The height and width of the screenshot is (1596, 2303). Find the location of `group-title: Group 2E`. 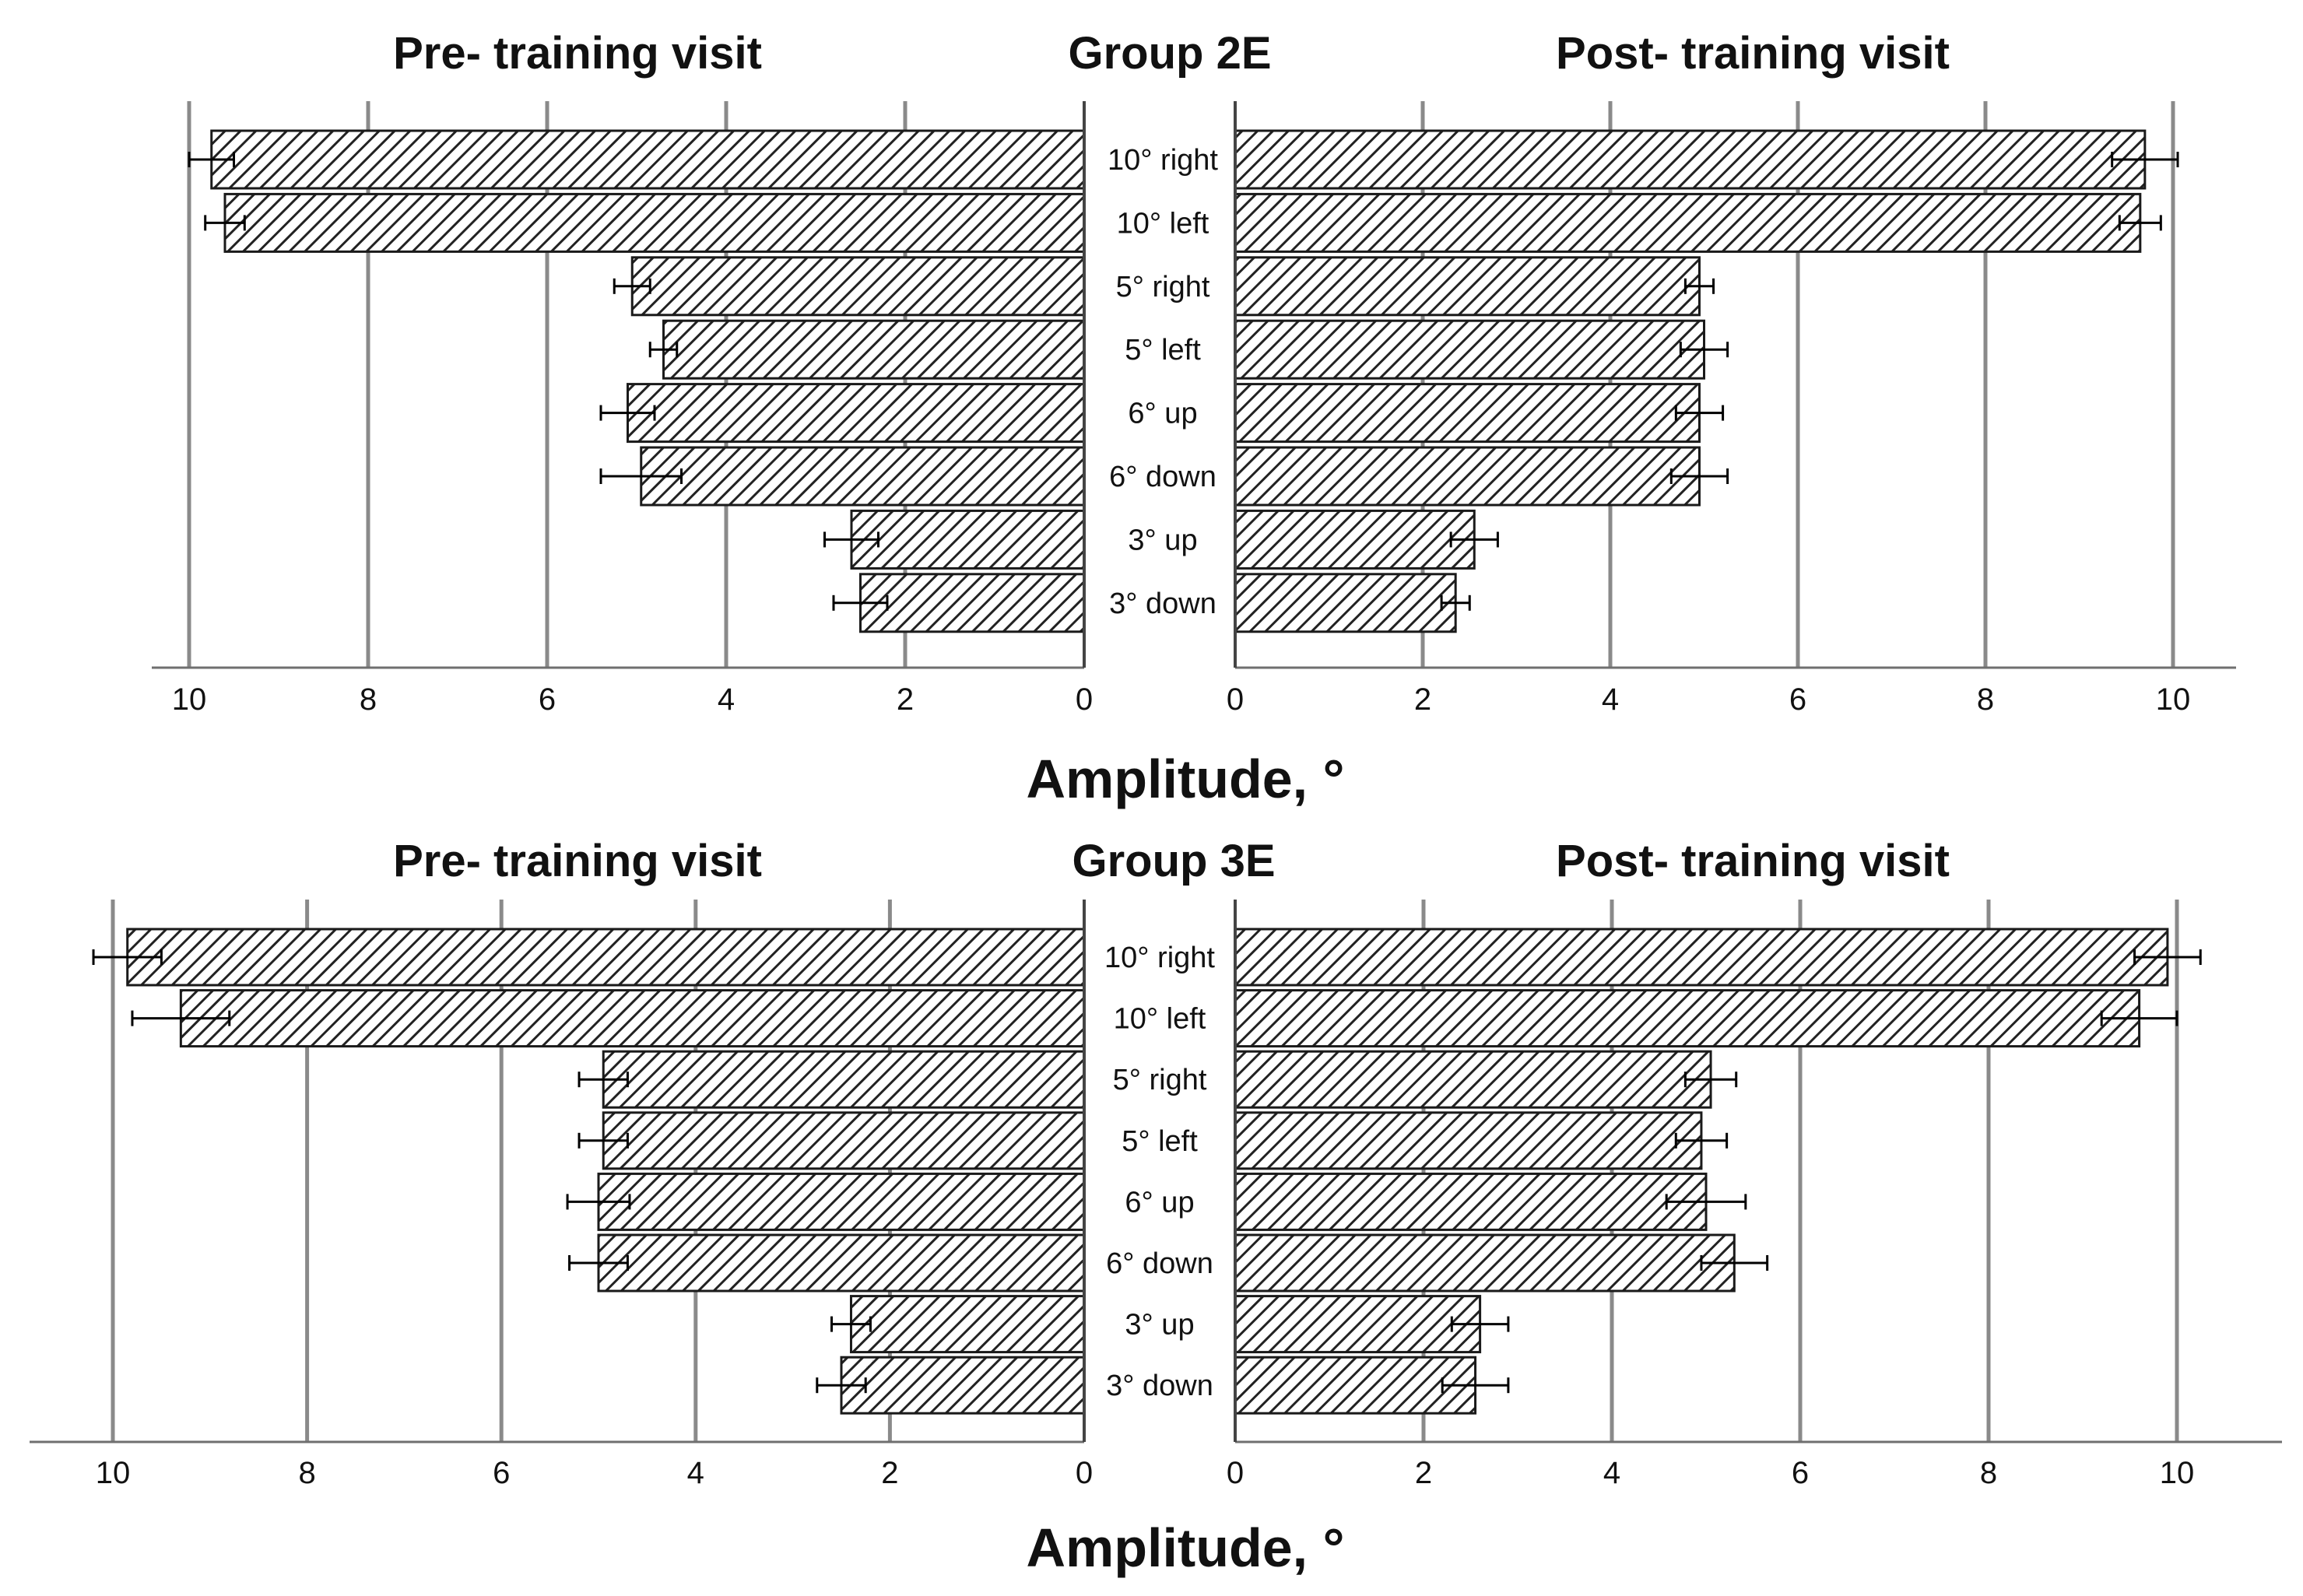

group-title: Group 2E is located at coordinates (1169, 54).